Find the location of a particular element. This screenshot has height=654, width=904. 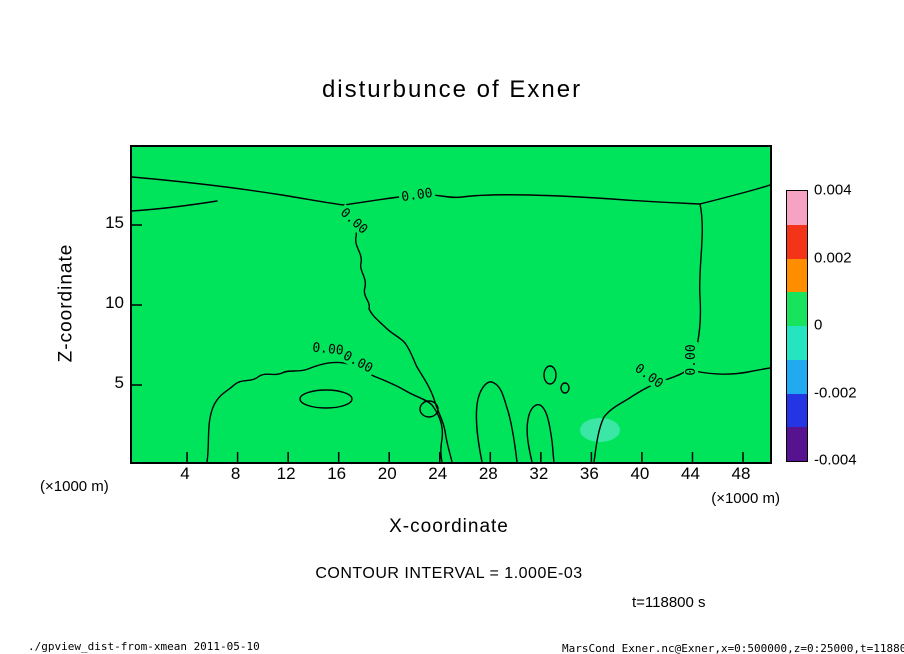

zero-contour-closed-loop is located at coordinates (326, 399).